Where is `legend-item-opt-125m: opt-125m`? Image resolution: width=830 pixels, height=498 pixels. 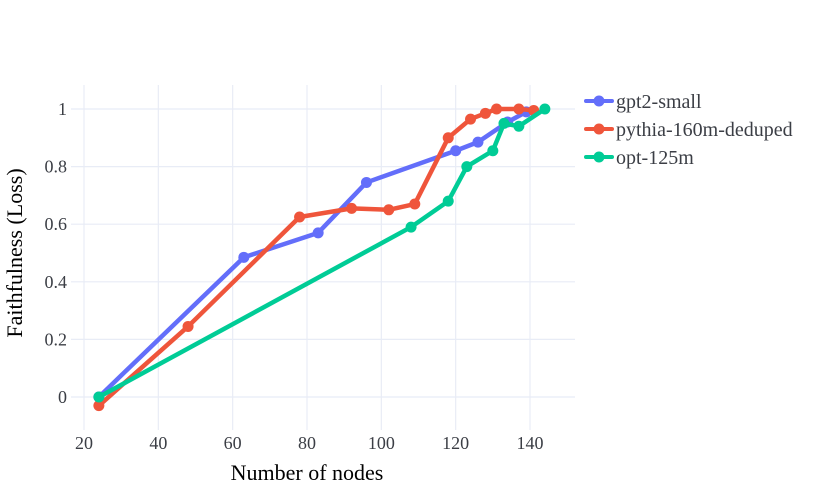 legend-item-opt-125m: opt-125m is located at coordinates (639, 158).